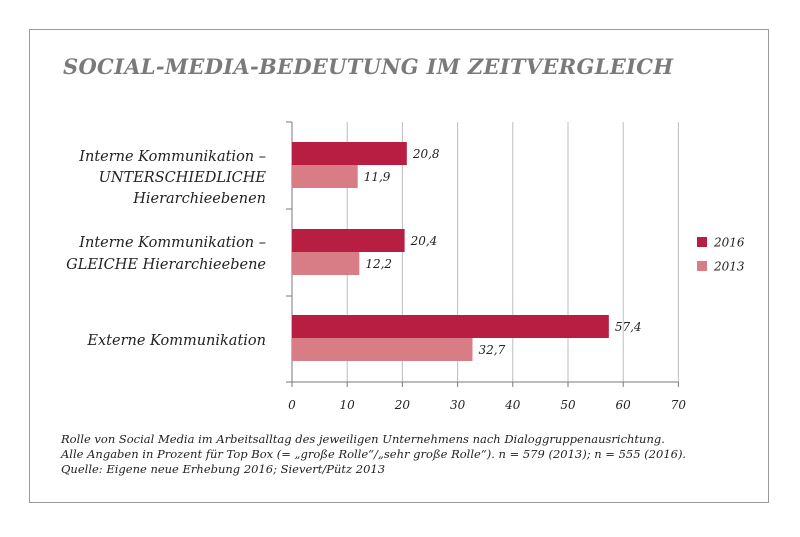 Image resolution: width=800 pixels, height=537 pixels. Describe the element at coordinates (729, 243) in the screenshot. I see `legend-label-2016: 2016` at that location.